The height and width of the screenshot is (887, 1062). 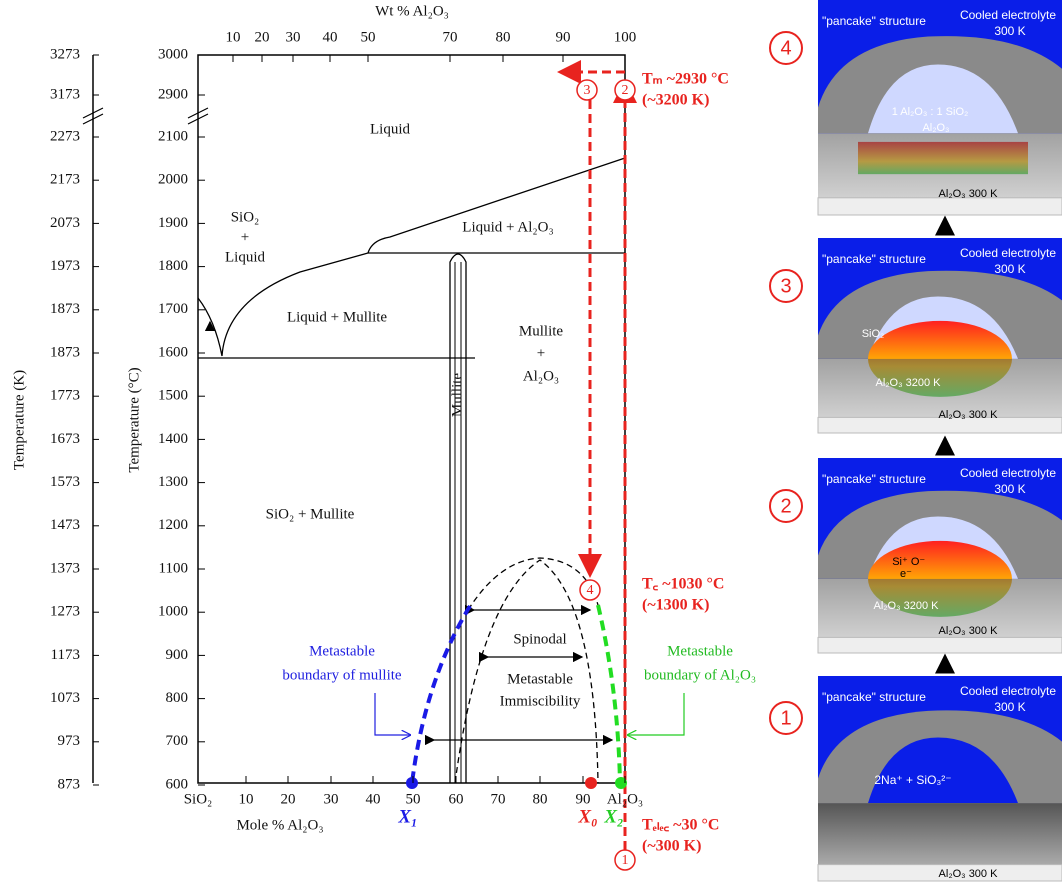 I want to click on point-label: X₀, so click(x=587, y=816).